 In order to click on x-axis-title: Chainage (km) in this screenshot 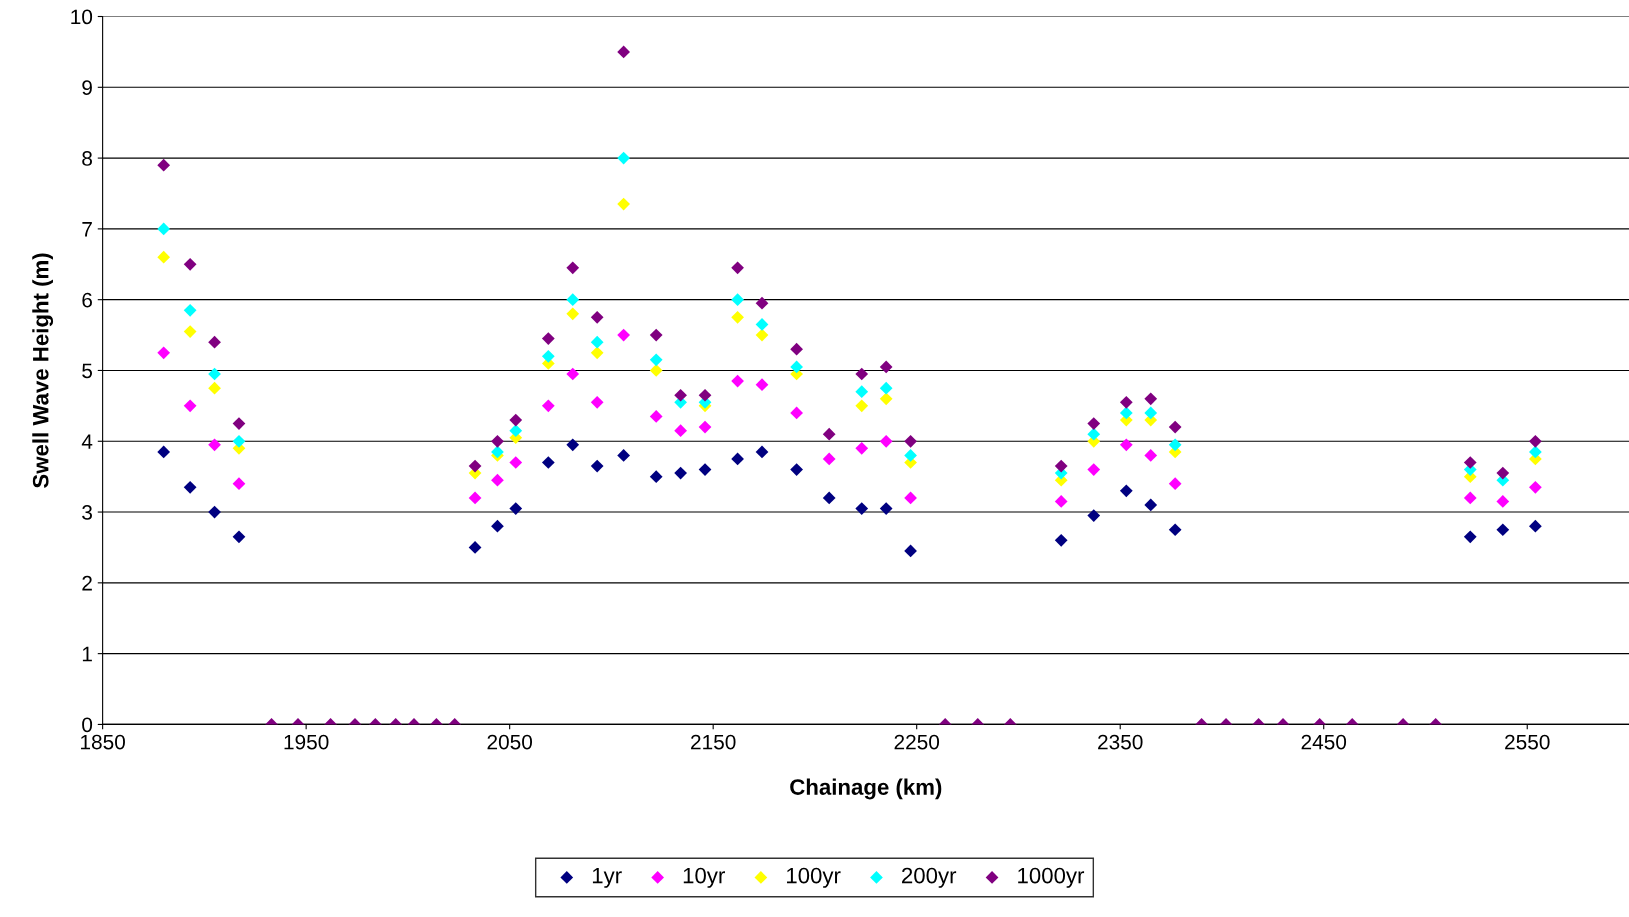, I will do `click(866, 789)`.